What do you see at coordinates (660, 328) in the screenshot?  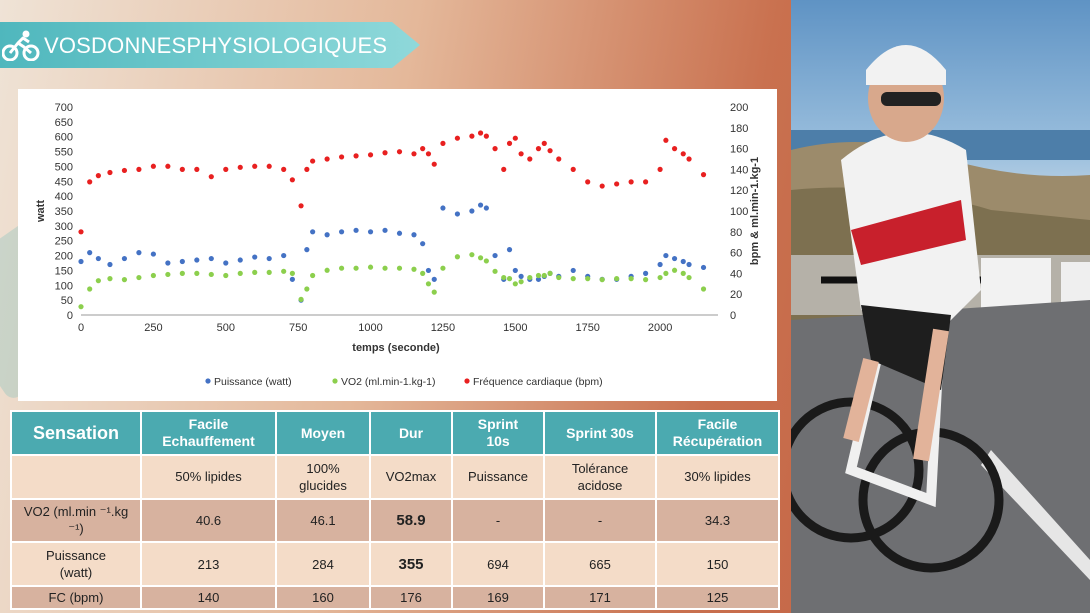 I see `x-tick-label: 2000` at bounding box center [660, 328].